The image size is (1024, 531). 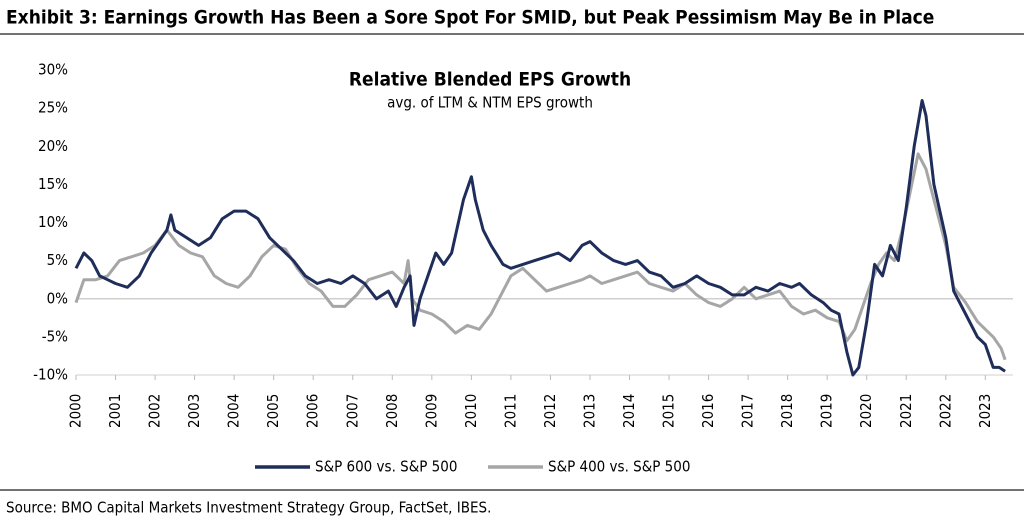 I want to click on x-tick-label: 2016, so click(x=708, y=411).